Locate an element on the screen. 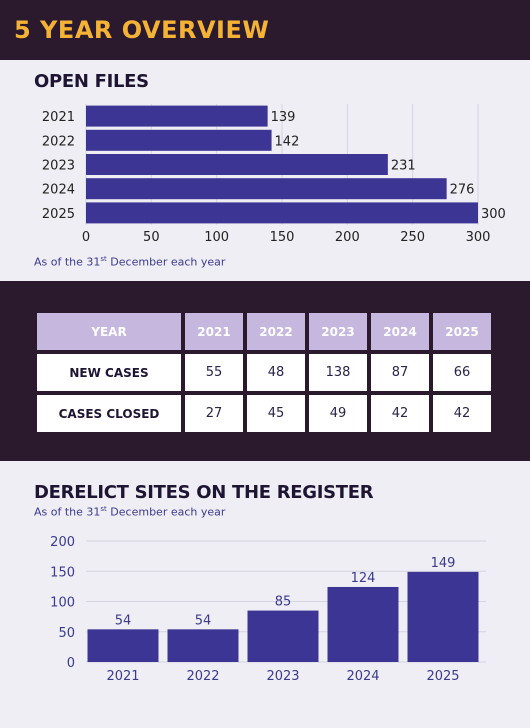  data-label: 85 is located at coordinates (283, 602).